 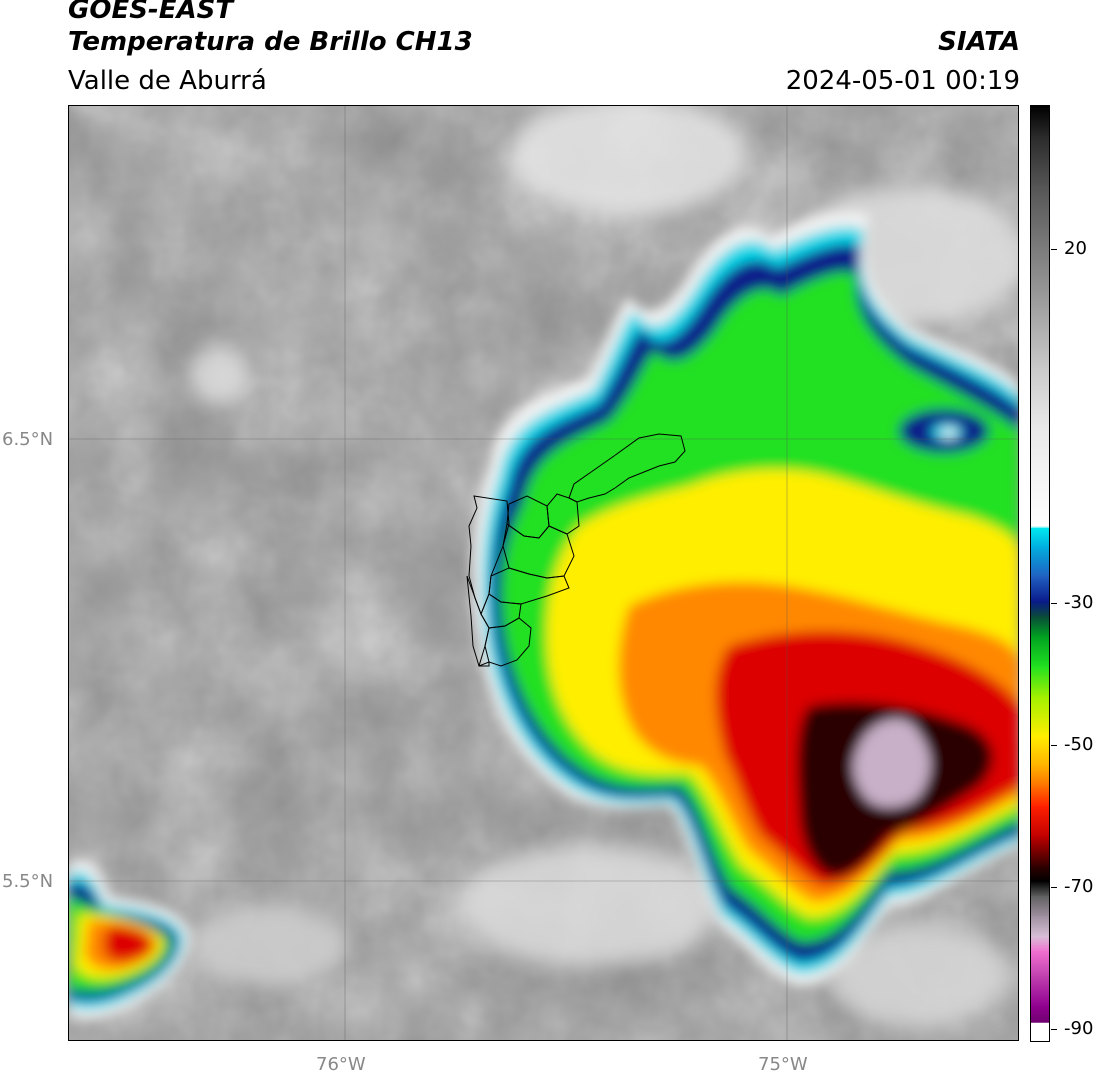 What do you see at coordinates (167, 81) in the screenshot?
I see `region-title: Valle de Aburrá` at bounding box center [167, 81].